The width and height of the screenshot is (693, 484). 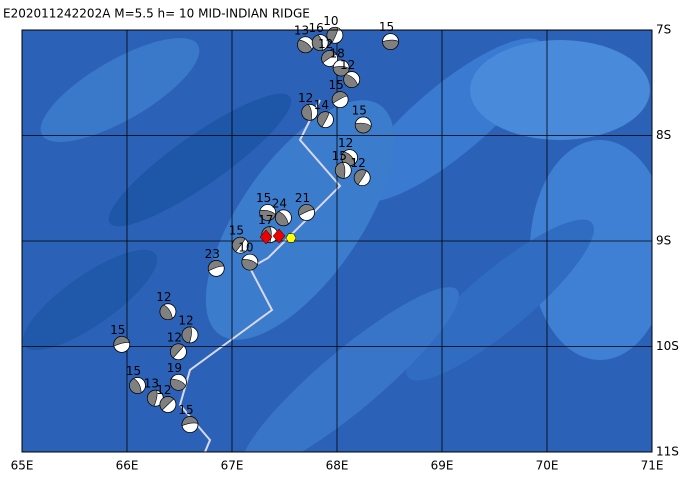 I want to click on focal-mechanism: 18, so click(x=340, y=61).